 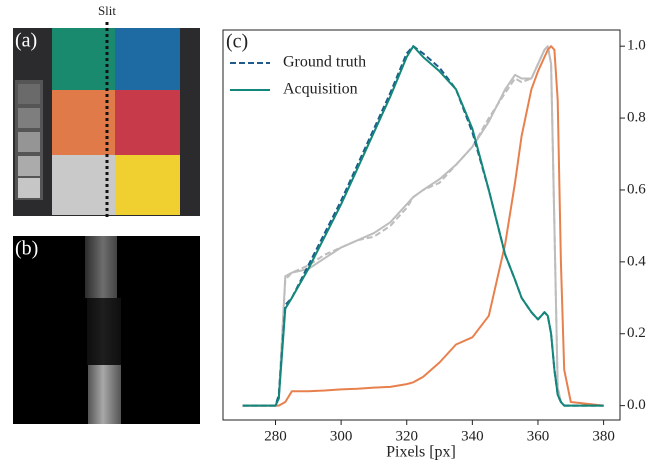 I want to click on slit-label: Slit, so click(x=107, y=10).